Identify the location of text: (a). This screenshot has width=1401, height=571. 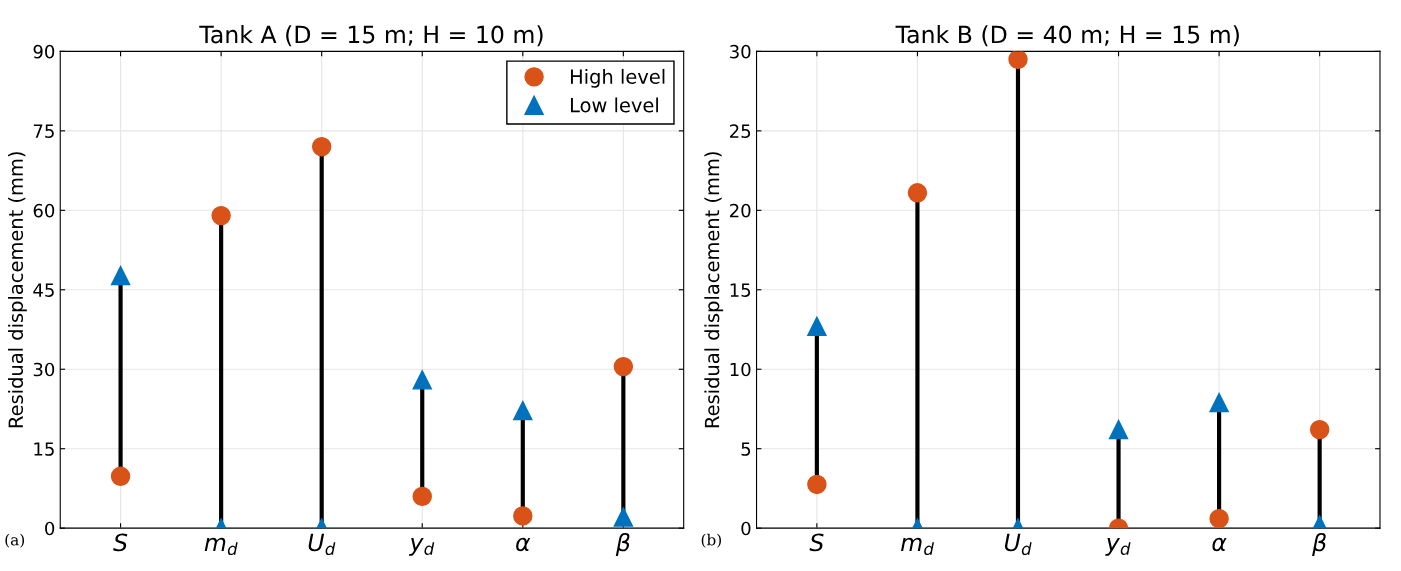
(15, 540).